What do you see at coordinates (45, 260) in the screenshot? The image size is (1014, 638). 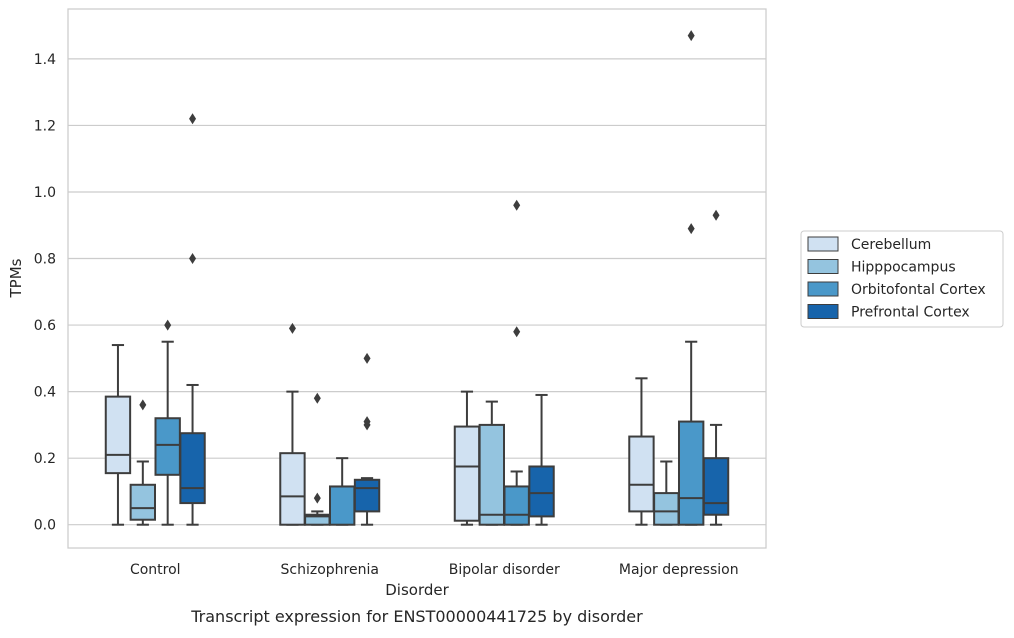 I see `y-tick-label: 0.8` at bounding box center [45, 260].